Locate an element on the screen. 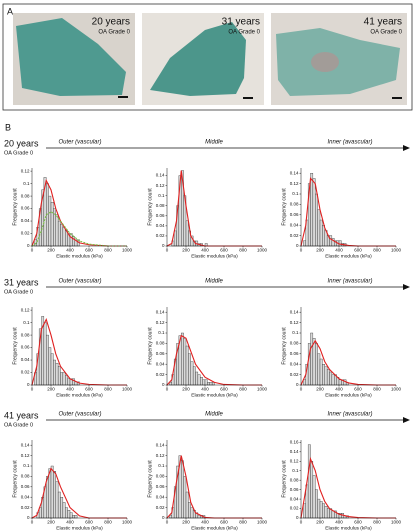 This screenshot has width=416, height=532. age-label: 31 years is located at coordinates (241, 22).